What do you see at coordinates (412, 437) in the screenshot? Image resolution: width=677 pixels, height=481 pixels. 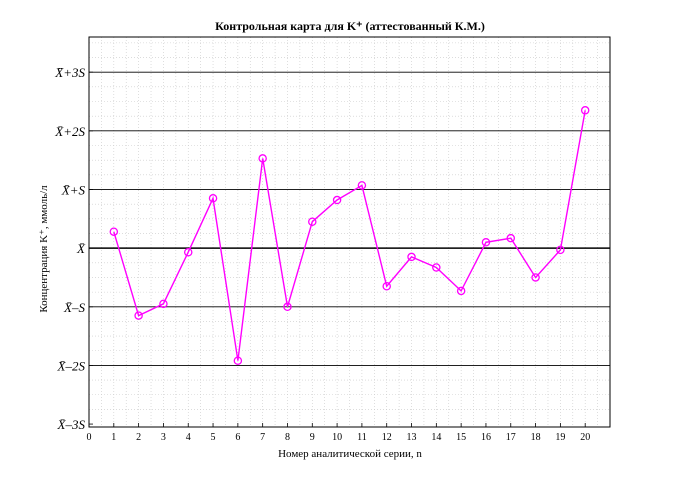 I see `x-tick-label: 13` at bounding box center [412, 437].